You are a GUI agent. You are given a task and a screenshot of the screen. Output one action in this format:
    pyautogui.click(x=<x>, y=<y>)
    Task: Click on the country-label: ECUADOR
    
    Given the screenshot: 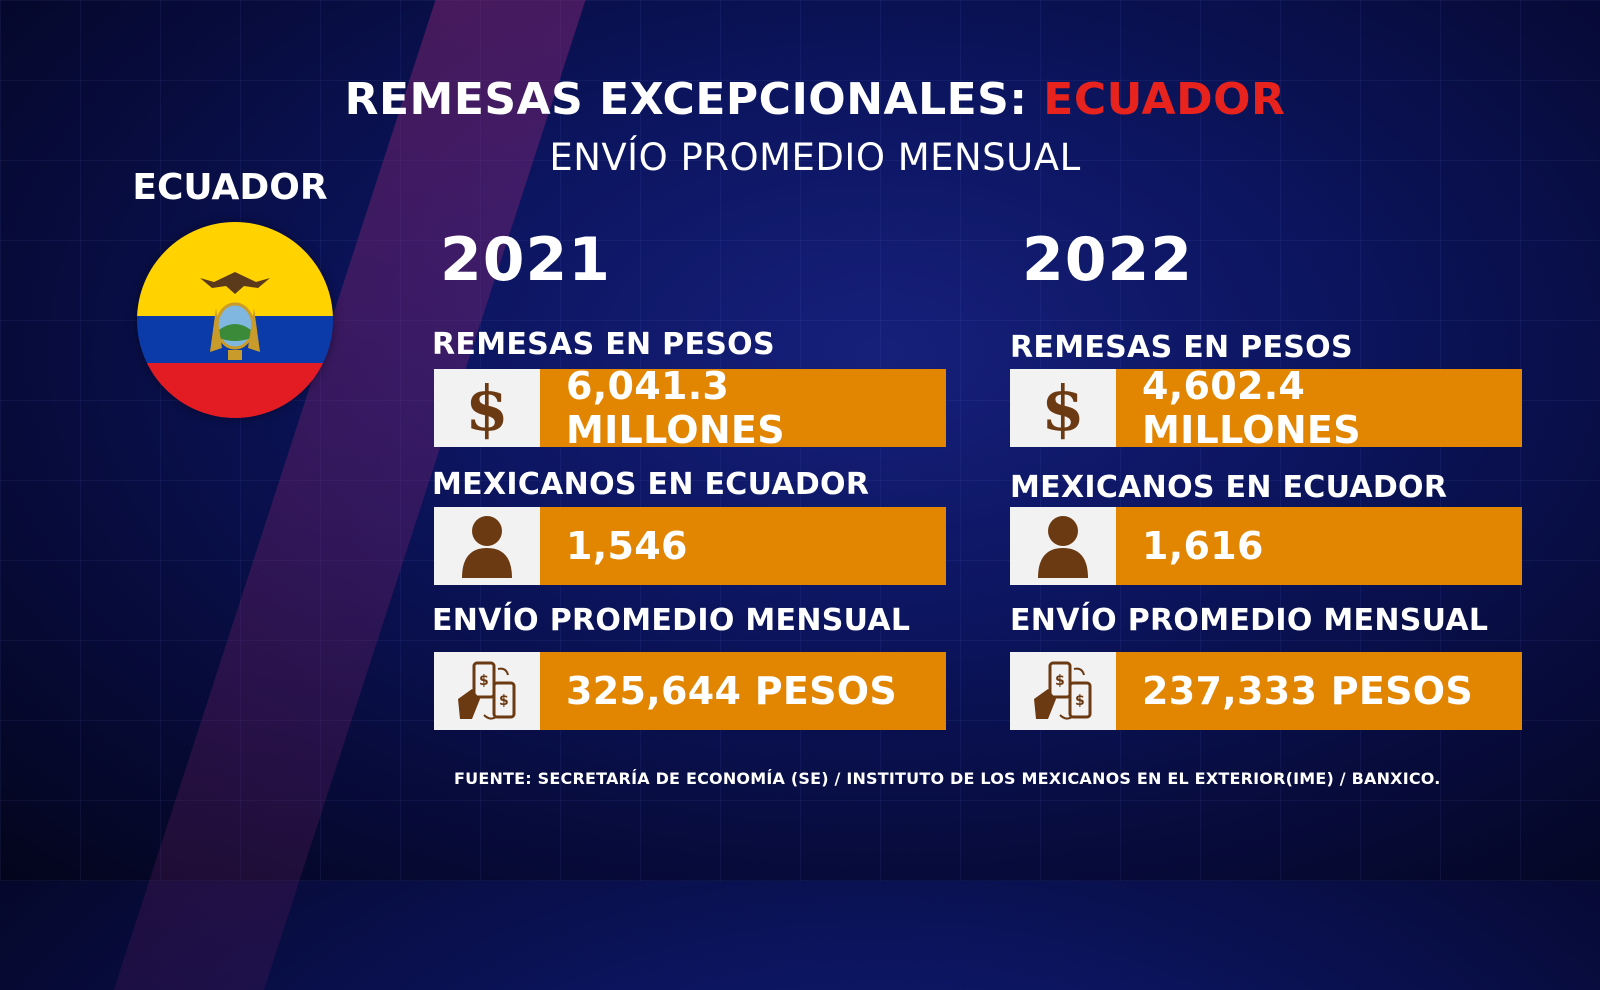 What is the action you would take?
    pyautogui.click(x=230, y=187)
    